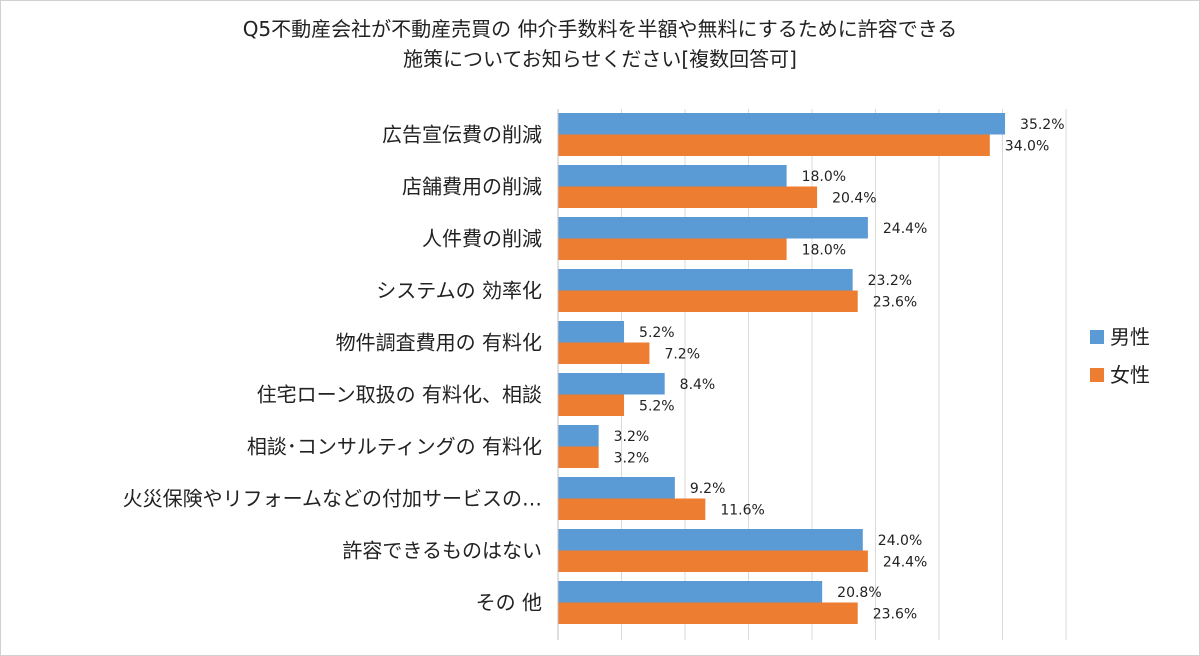  What do you see at coordinates (859, 593) in the screenshot?
I see `value-label: 20.8%` at bounding box center [859, 593].